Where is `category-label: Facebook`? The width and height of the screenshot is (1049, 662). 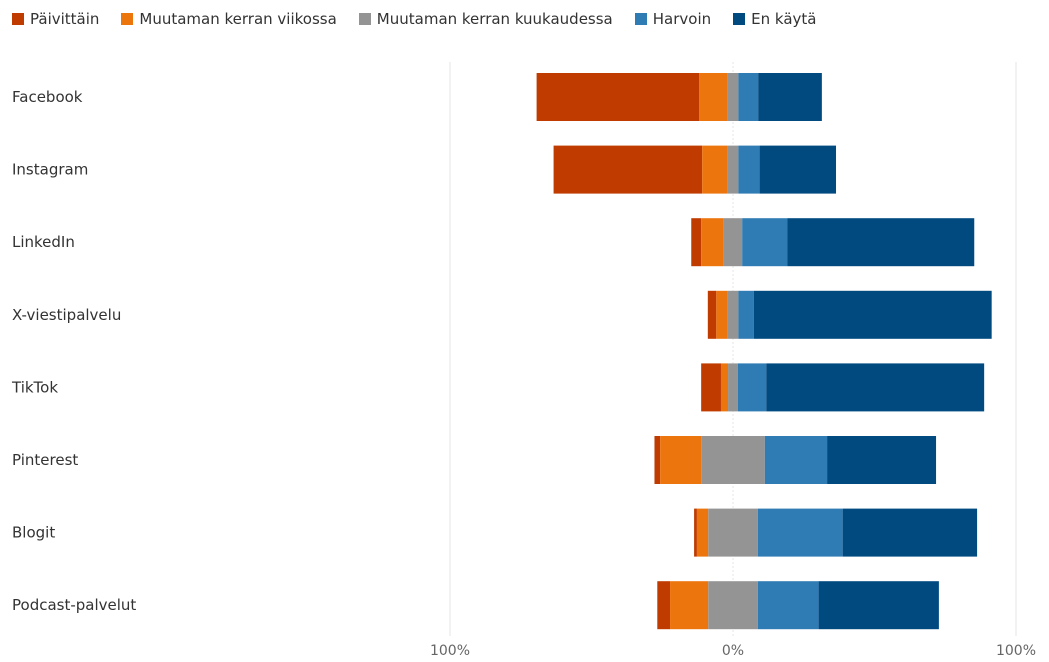 category-label: Facebook is located at coordinates (47, 97).